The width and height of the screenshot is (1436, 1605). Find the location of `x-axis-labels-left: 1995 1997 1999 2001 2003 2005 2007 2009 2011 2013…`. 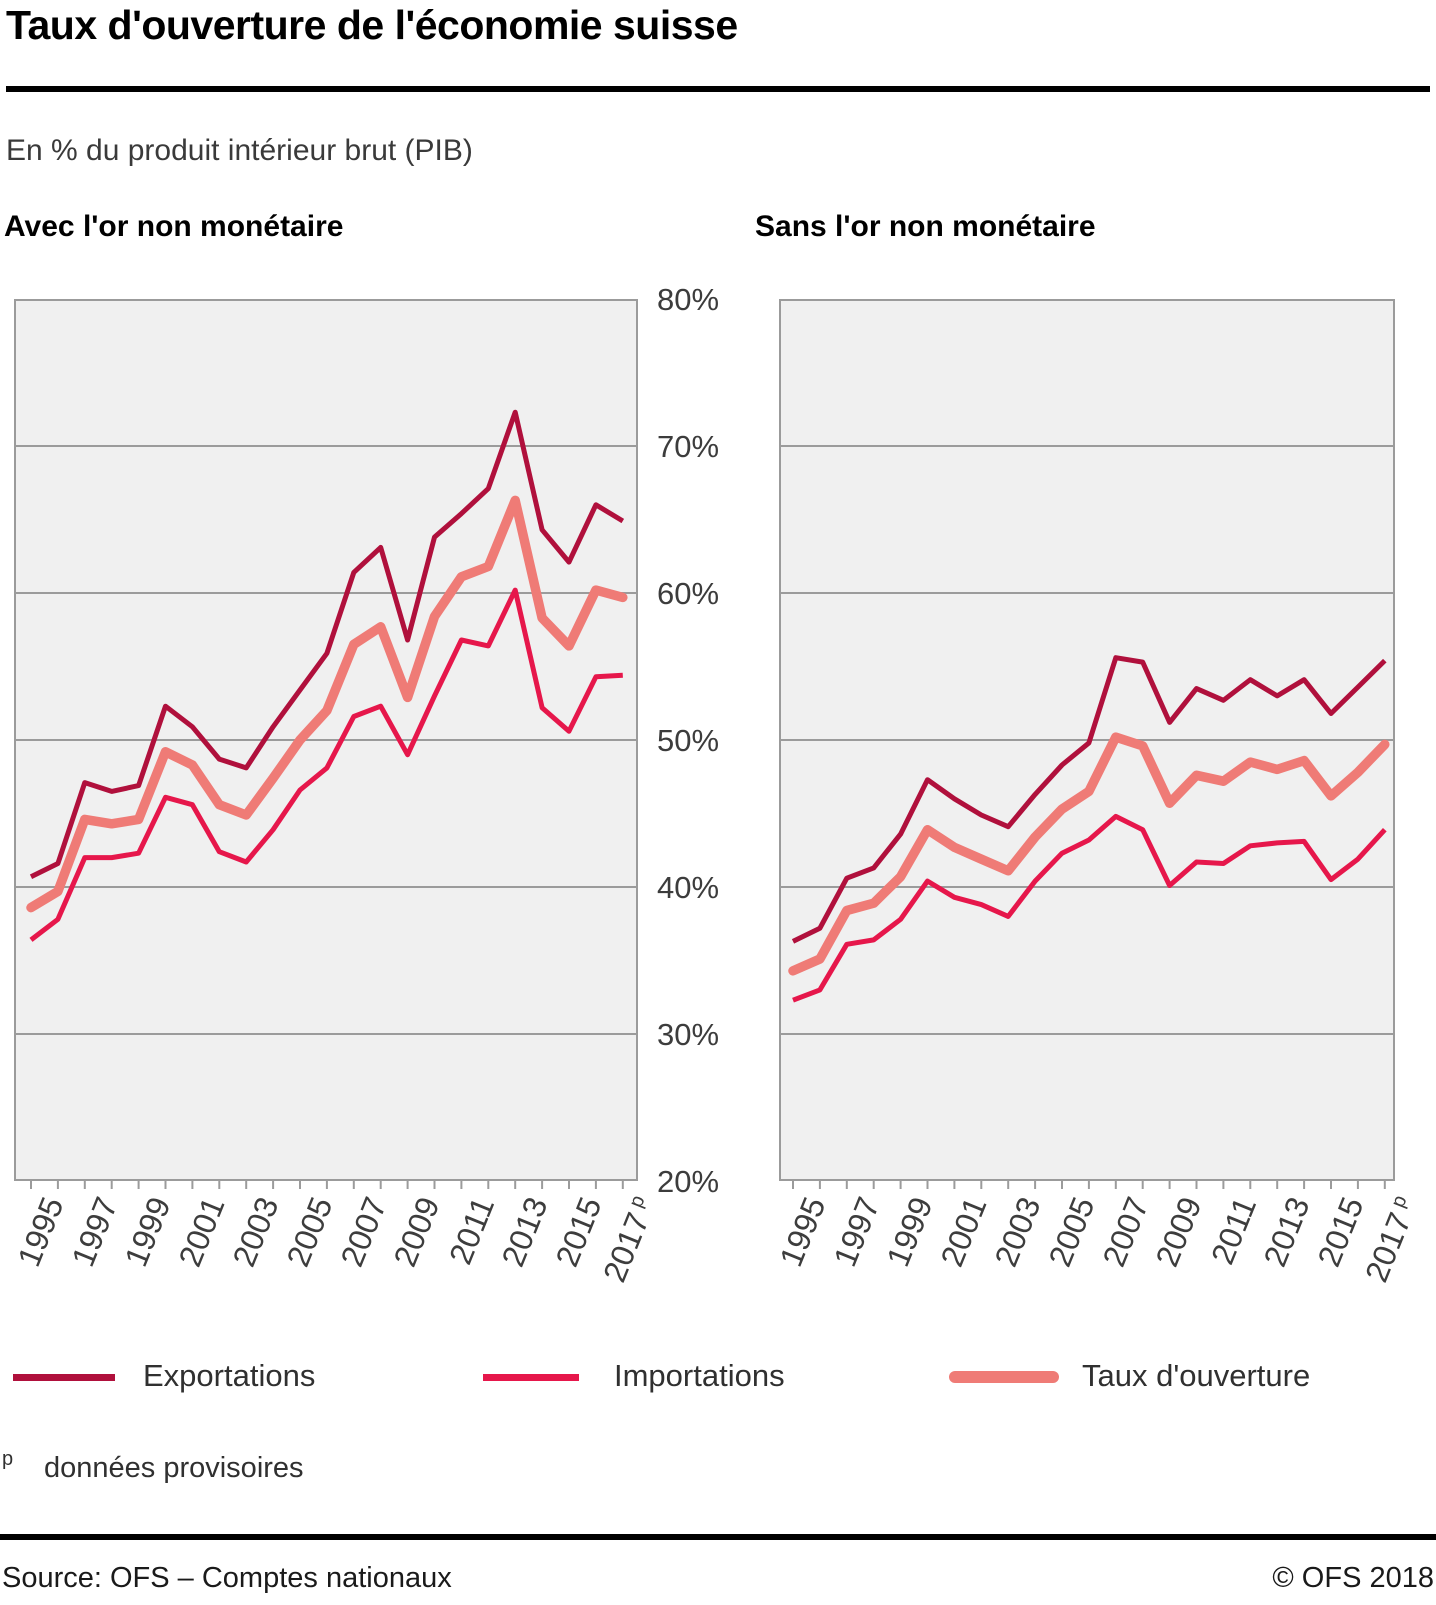

x-axis-labels-left: 1995 1997 1999 2001 2003 2005 2007 2009 2011 2013… is located at coordinates (333, 1267).